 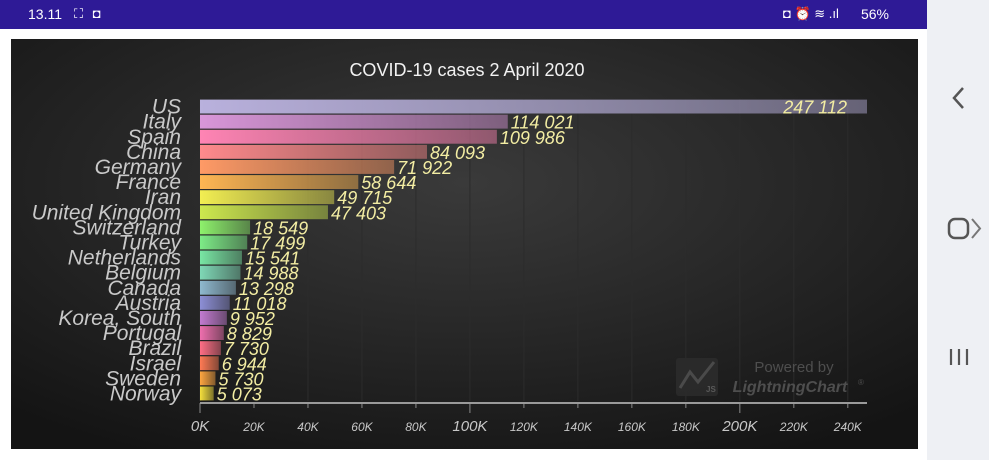 I want to click on data-label: 18 549, so click(x=280, y=228).